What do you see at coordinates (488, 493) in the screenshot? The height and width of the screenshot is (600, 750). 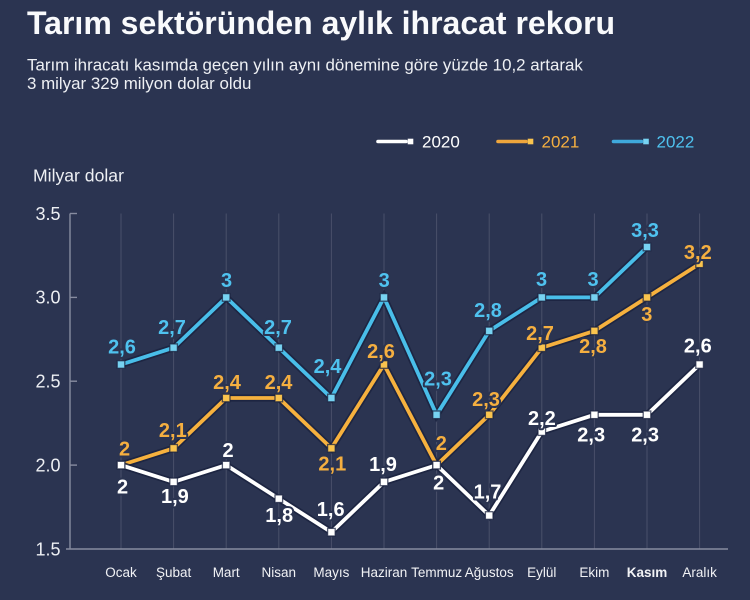 I see `svg-text: 1,7` at bounding box center [488, 493].